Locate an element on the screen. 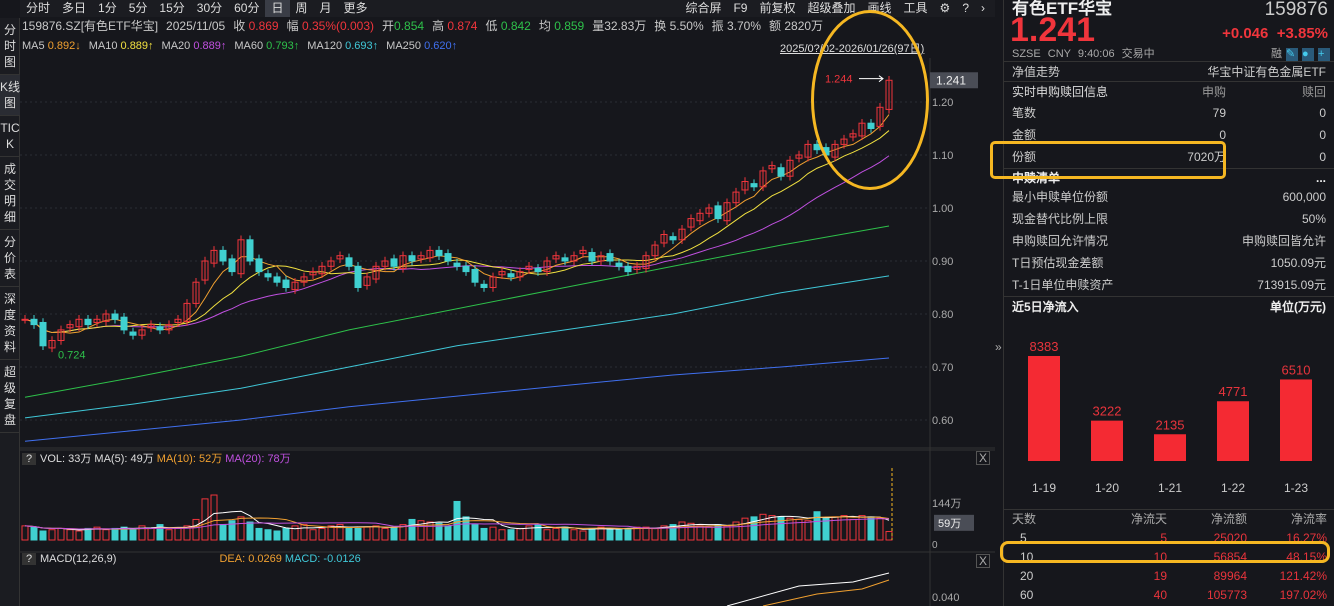 This screenshot has width=1334, height=606. period-tab: 更多 is located at coordinates (355, 8).